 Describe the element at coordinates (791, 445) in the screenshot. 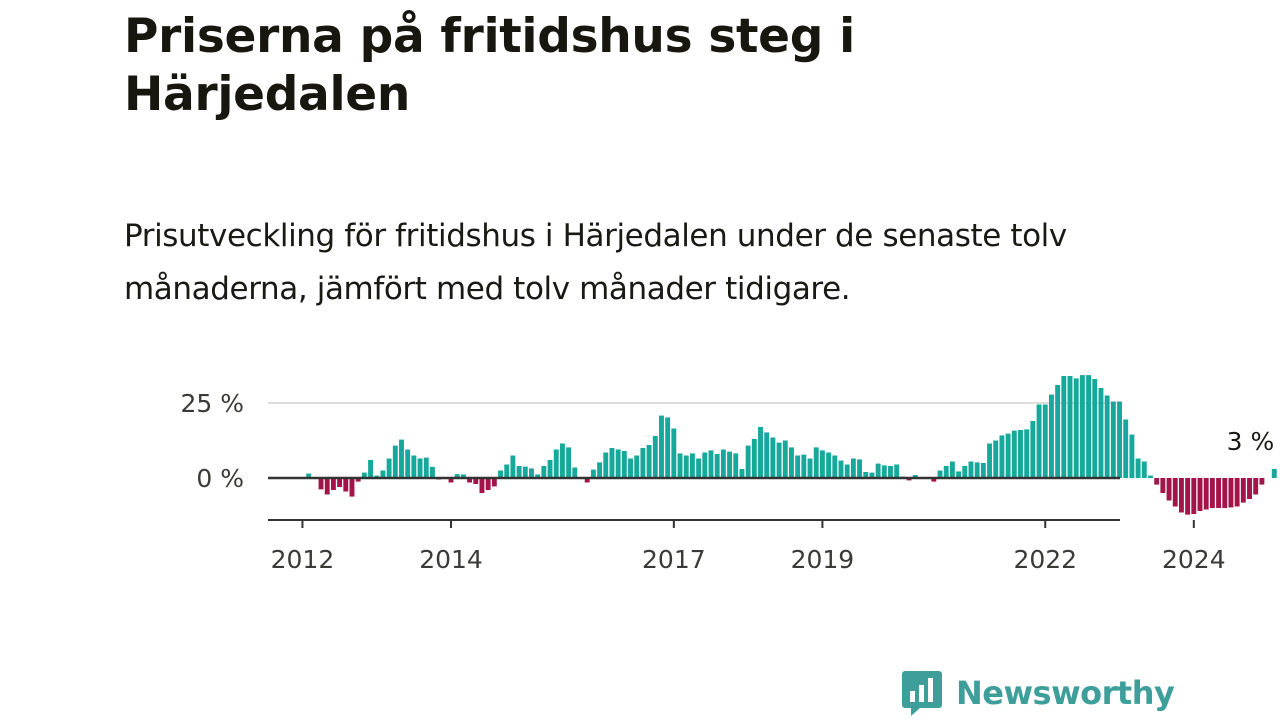

I see `bar-series` at that location.